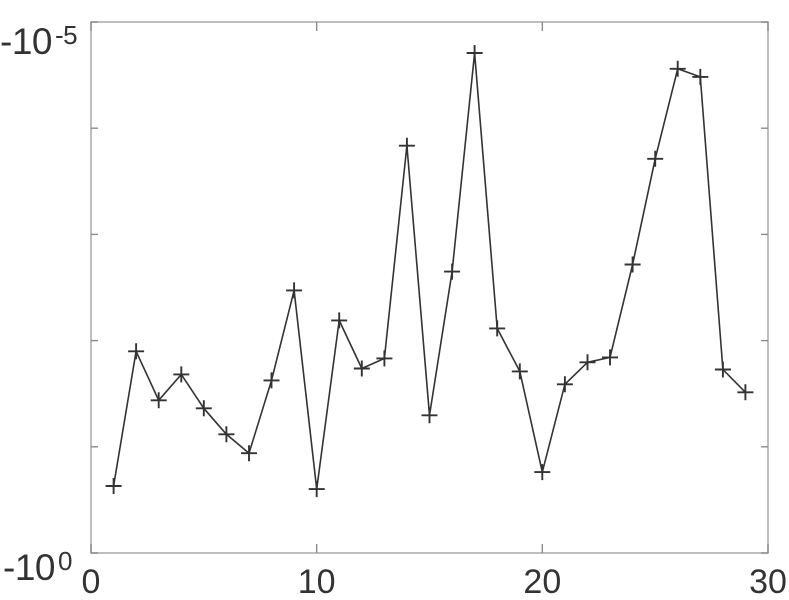 The width and height of the screenshot is (789, 600). What do you see at coordinates (64, 561) in the screenshot?
I see `y-axis-label-bottom-exponent: 0` at bounding box center [64, 561].